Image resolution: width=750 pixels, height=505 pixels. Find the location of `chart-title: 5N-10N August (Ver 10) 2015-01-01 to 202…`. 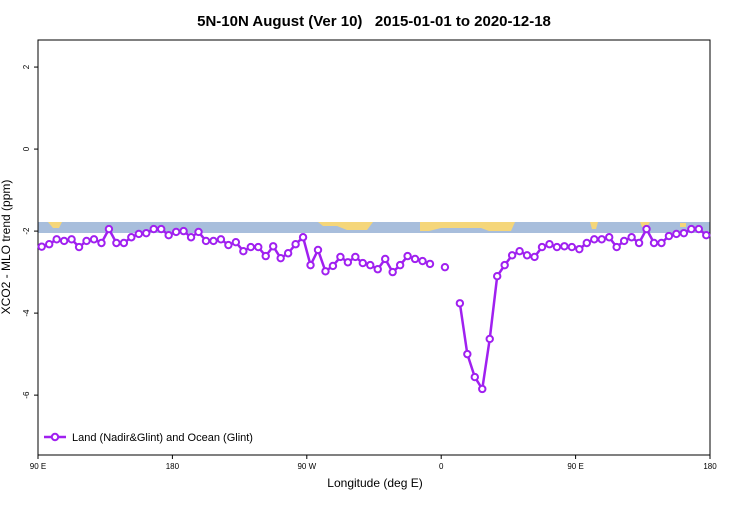

chart-title: 5N-10N August (Ver 10) 2015-01-01 to 202… is located at coordinates (374, 21).